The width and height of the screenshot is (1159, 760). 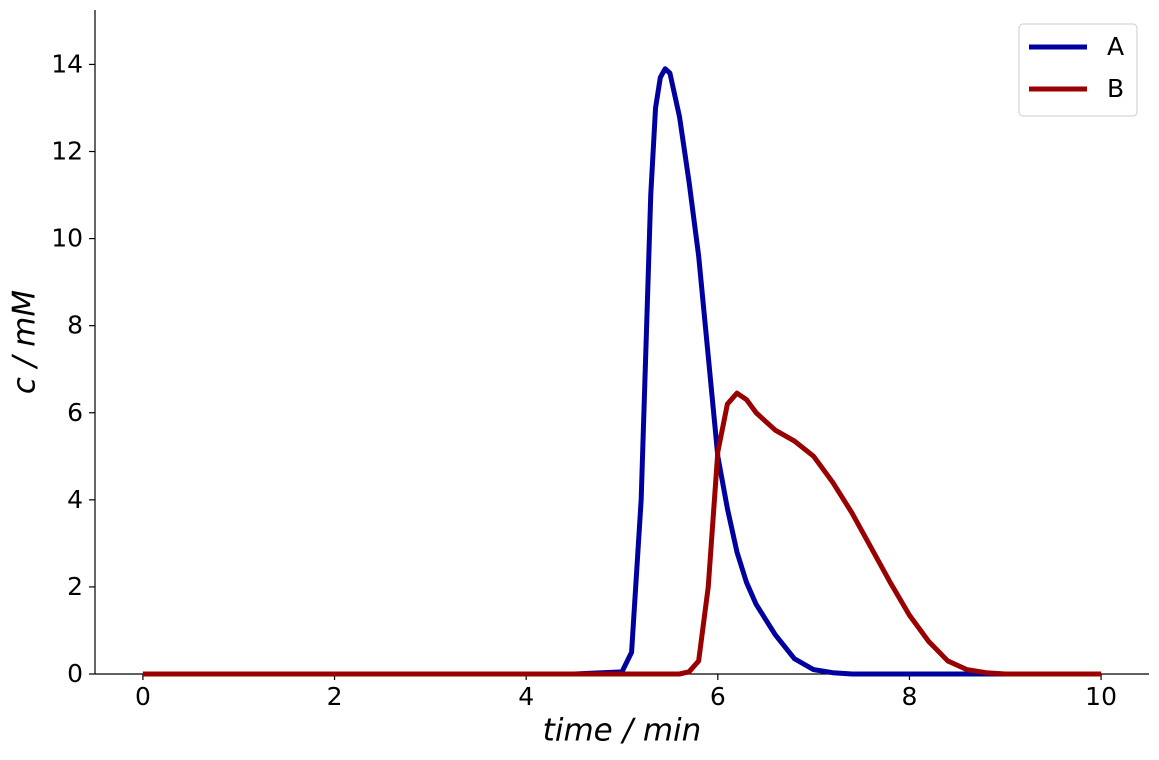 What do you see at coordinates (67, 238) in the screenshot?
I see `y-tick-label: 10` at bounding box center [67, 238].